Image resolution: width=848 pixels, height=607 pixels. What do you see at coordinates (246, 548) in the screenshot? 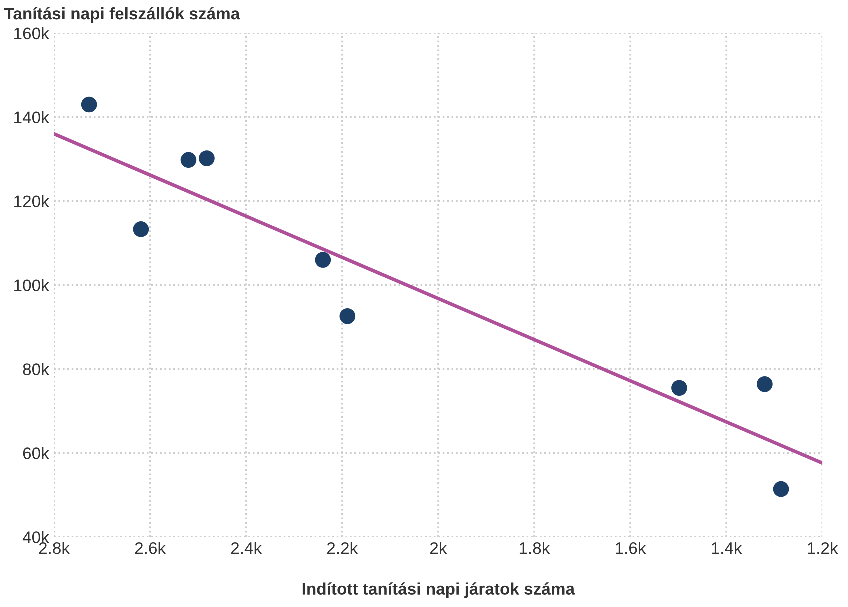
I see `x-tick-label: 2.4k` at bounding box center [246, 548].